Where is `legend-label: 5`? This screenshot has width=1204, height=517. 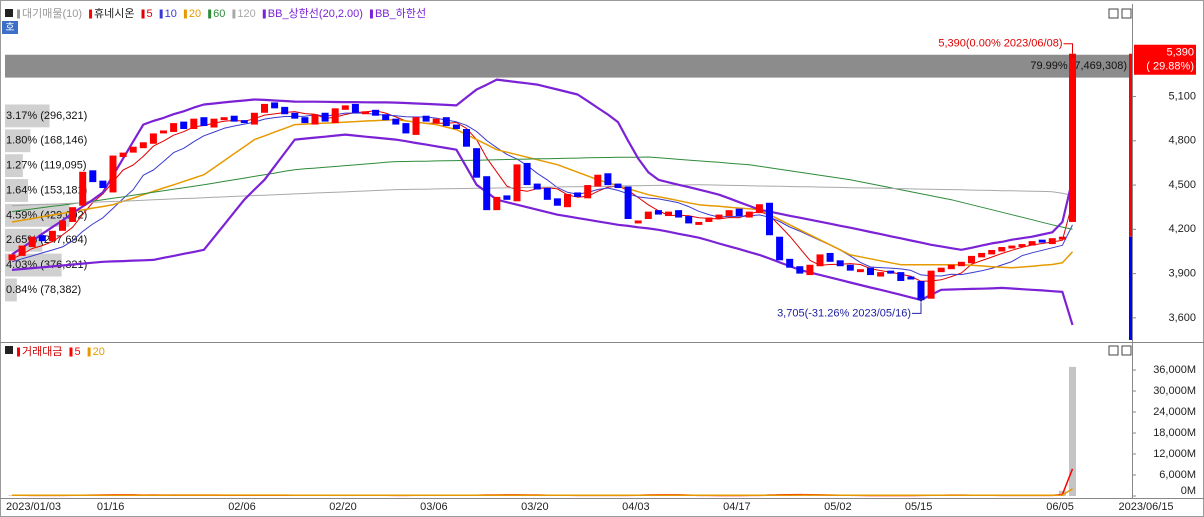
legend-label: 5 is located at coordinates (77, 352).